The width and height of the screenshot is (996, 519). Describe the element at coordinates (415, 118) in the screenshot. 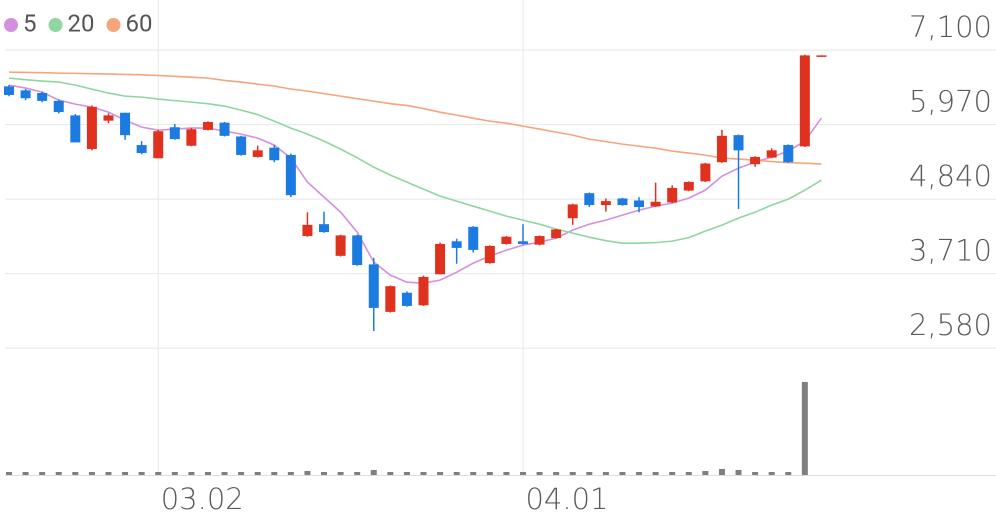

I see `ma-line` at that location.